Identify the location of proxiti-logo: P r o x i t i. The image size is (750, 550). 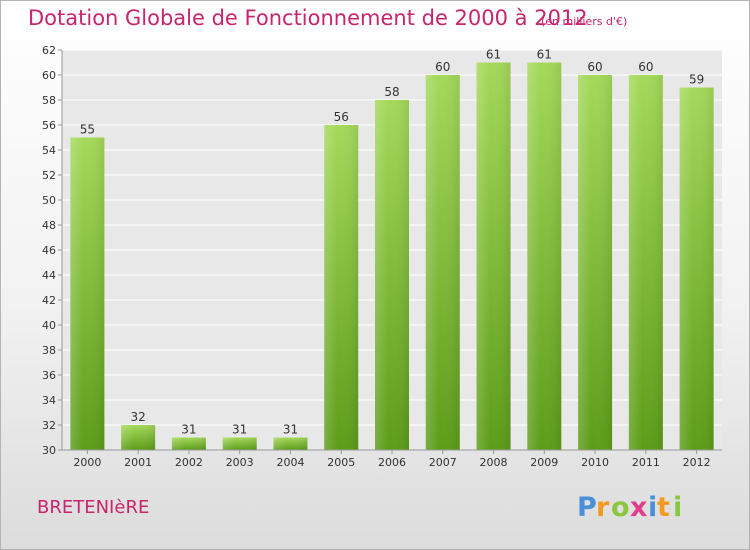
(629, 507).